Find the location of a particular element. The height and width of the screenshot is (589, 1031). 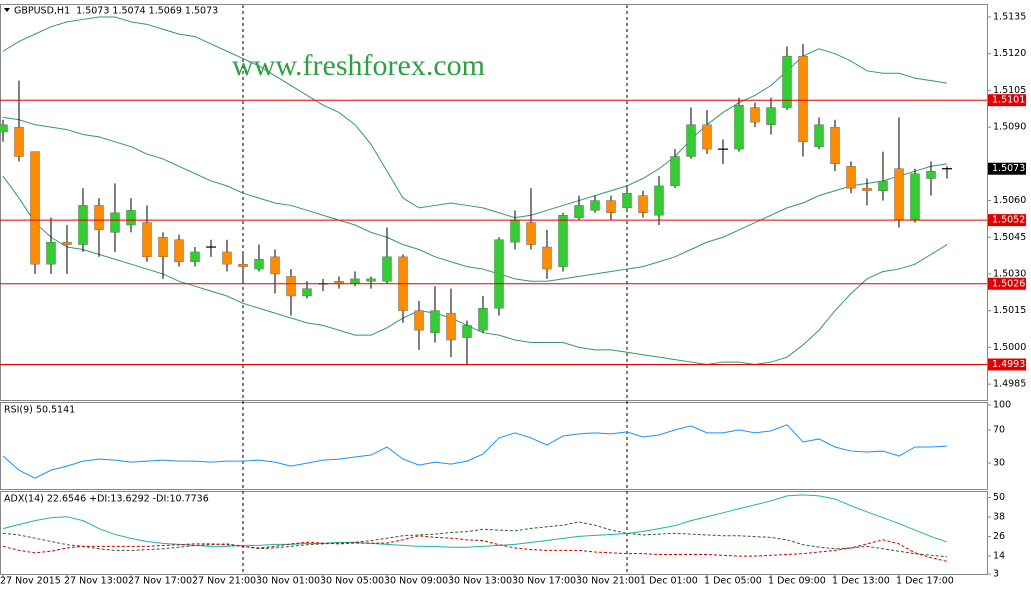

y-tick-label: 1.5060 is located at coordinates (1009, 200).